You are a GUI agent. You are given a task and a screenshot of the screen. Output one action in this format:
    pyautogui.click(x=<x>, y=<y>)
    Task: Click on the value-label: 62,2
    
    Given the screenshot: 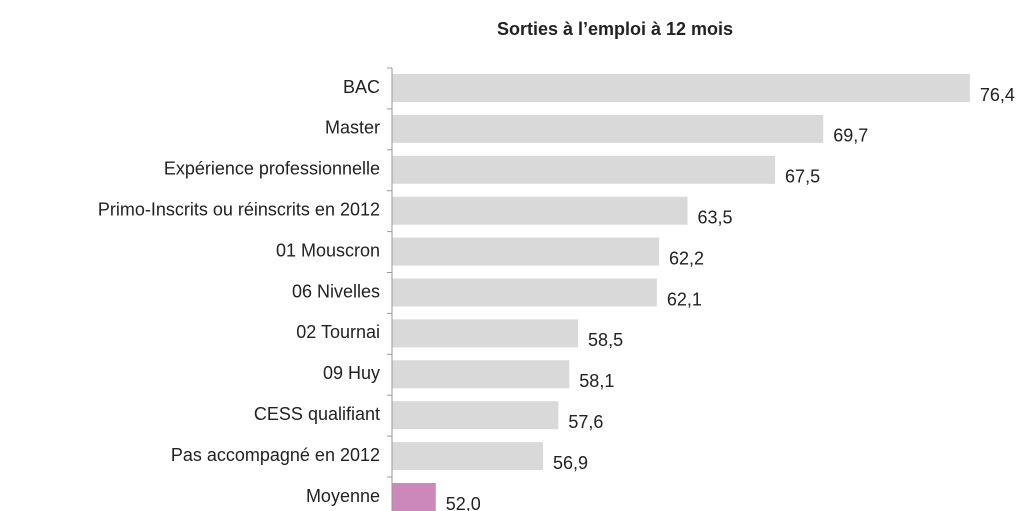 What is the action you would take?
    pyautogui.click(x=686, y=258)
    